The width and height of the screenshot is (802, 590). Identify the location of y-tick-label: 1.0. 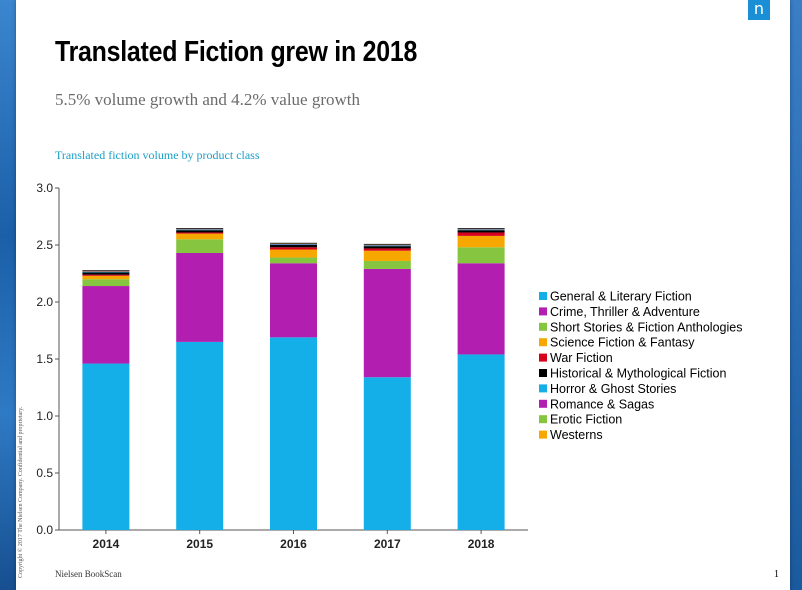
(44, 416).